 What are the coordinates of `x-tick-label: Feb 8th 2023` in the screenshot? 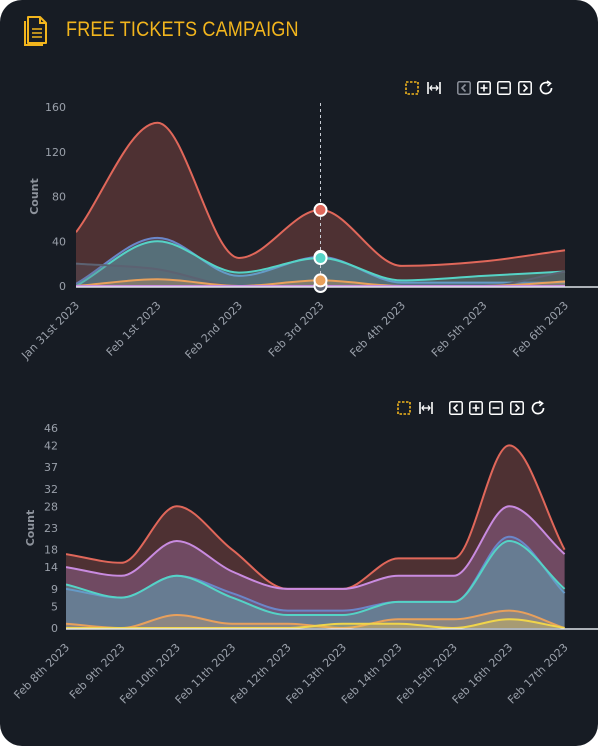 It's located at (41, 671).